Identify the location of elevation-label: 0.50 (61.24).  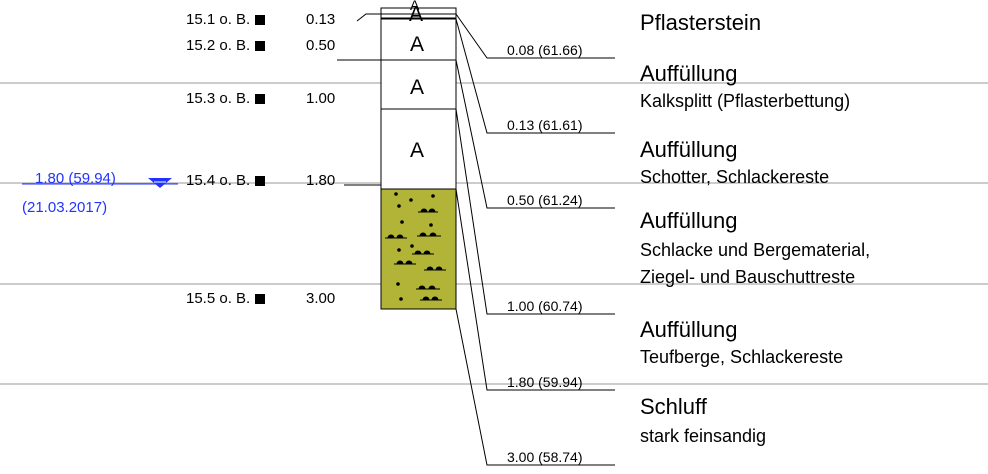
(545, 200).